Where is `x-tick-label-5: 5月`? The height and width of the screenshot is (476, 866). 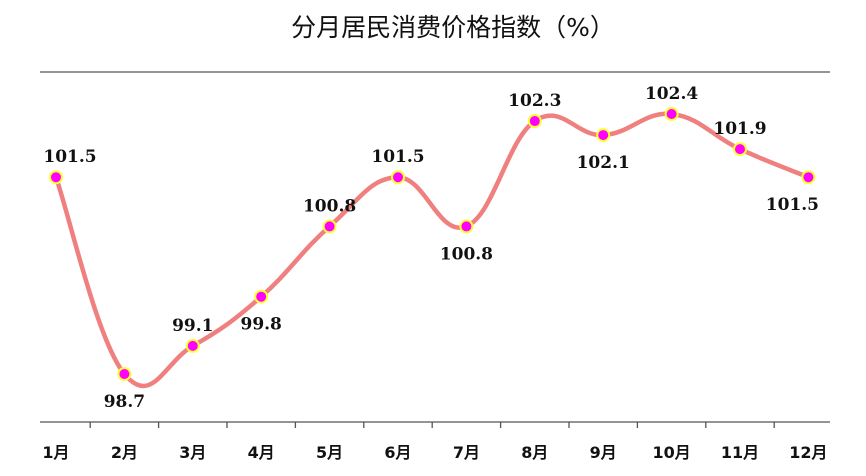 x-tick-label-5: 5月 is located at coordinates (329, 452).